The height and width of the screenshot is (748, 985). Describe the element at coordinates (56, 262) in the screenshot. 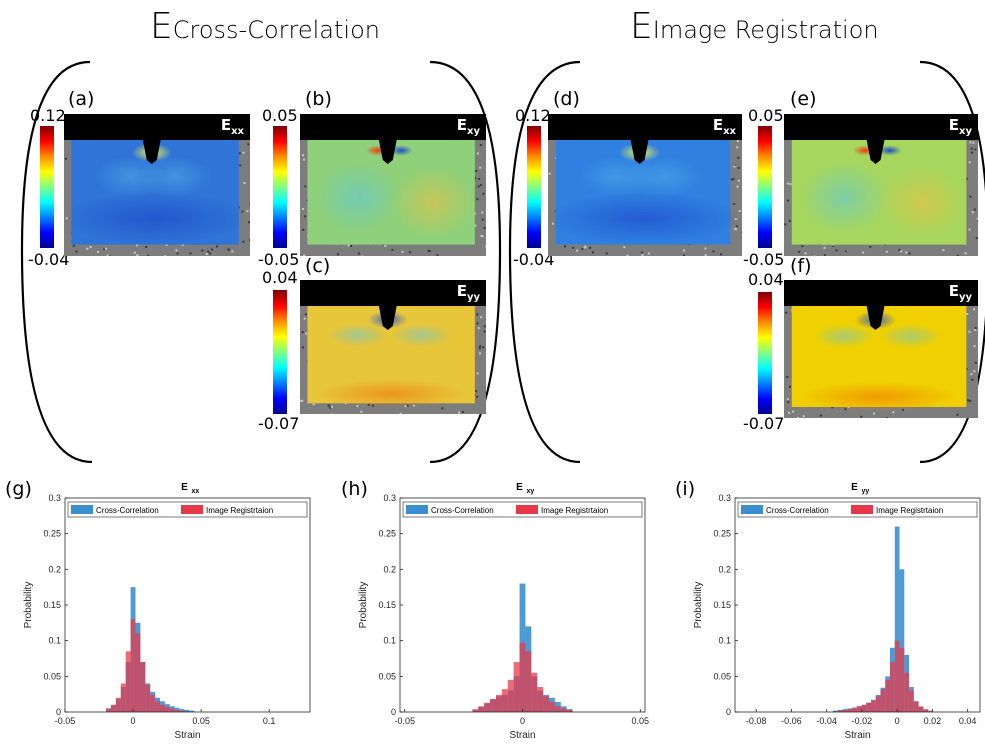

I see `bracket-left-open` at that location.